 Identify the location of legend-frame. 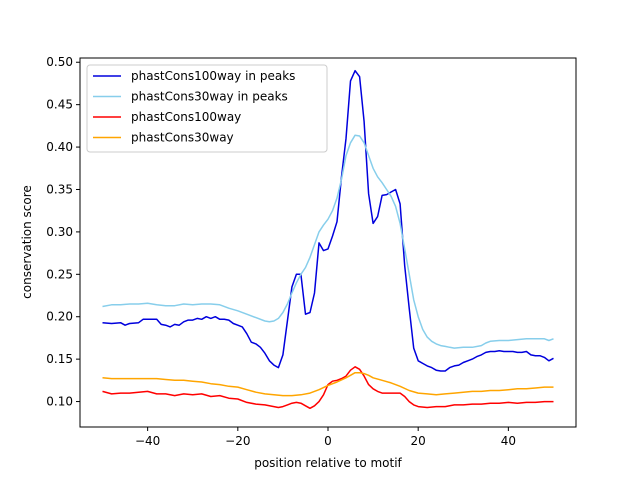
(207, 108).